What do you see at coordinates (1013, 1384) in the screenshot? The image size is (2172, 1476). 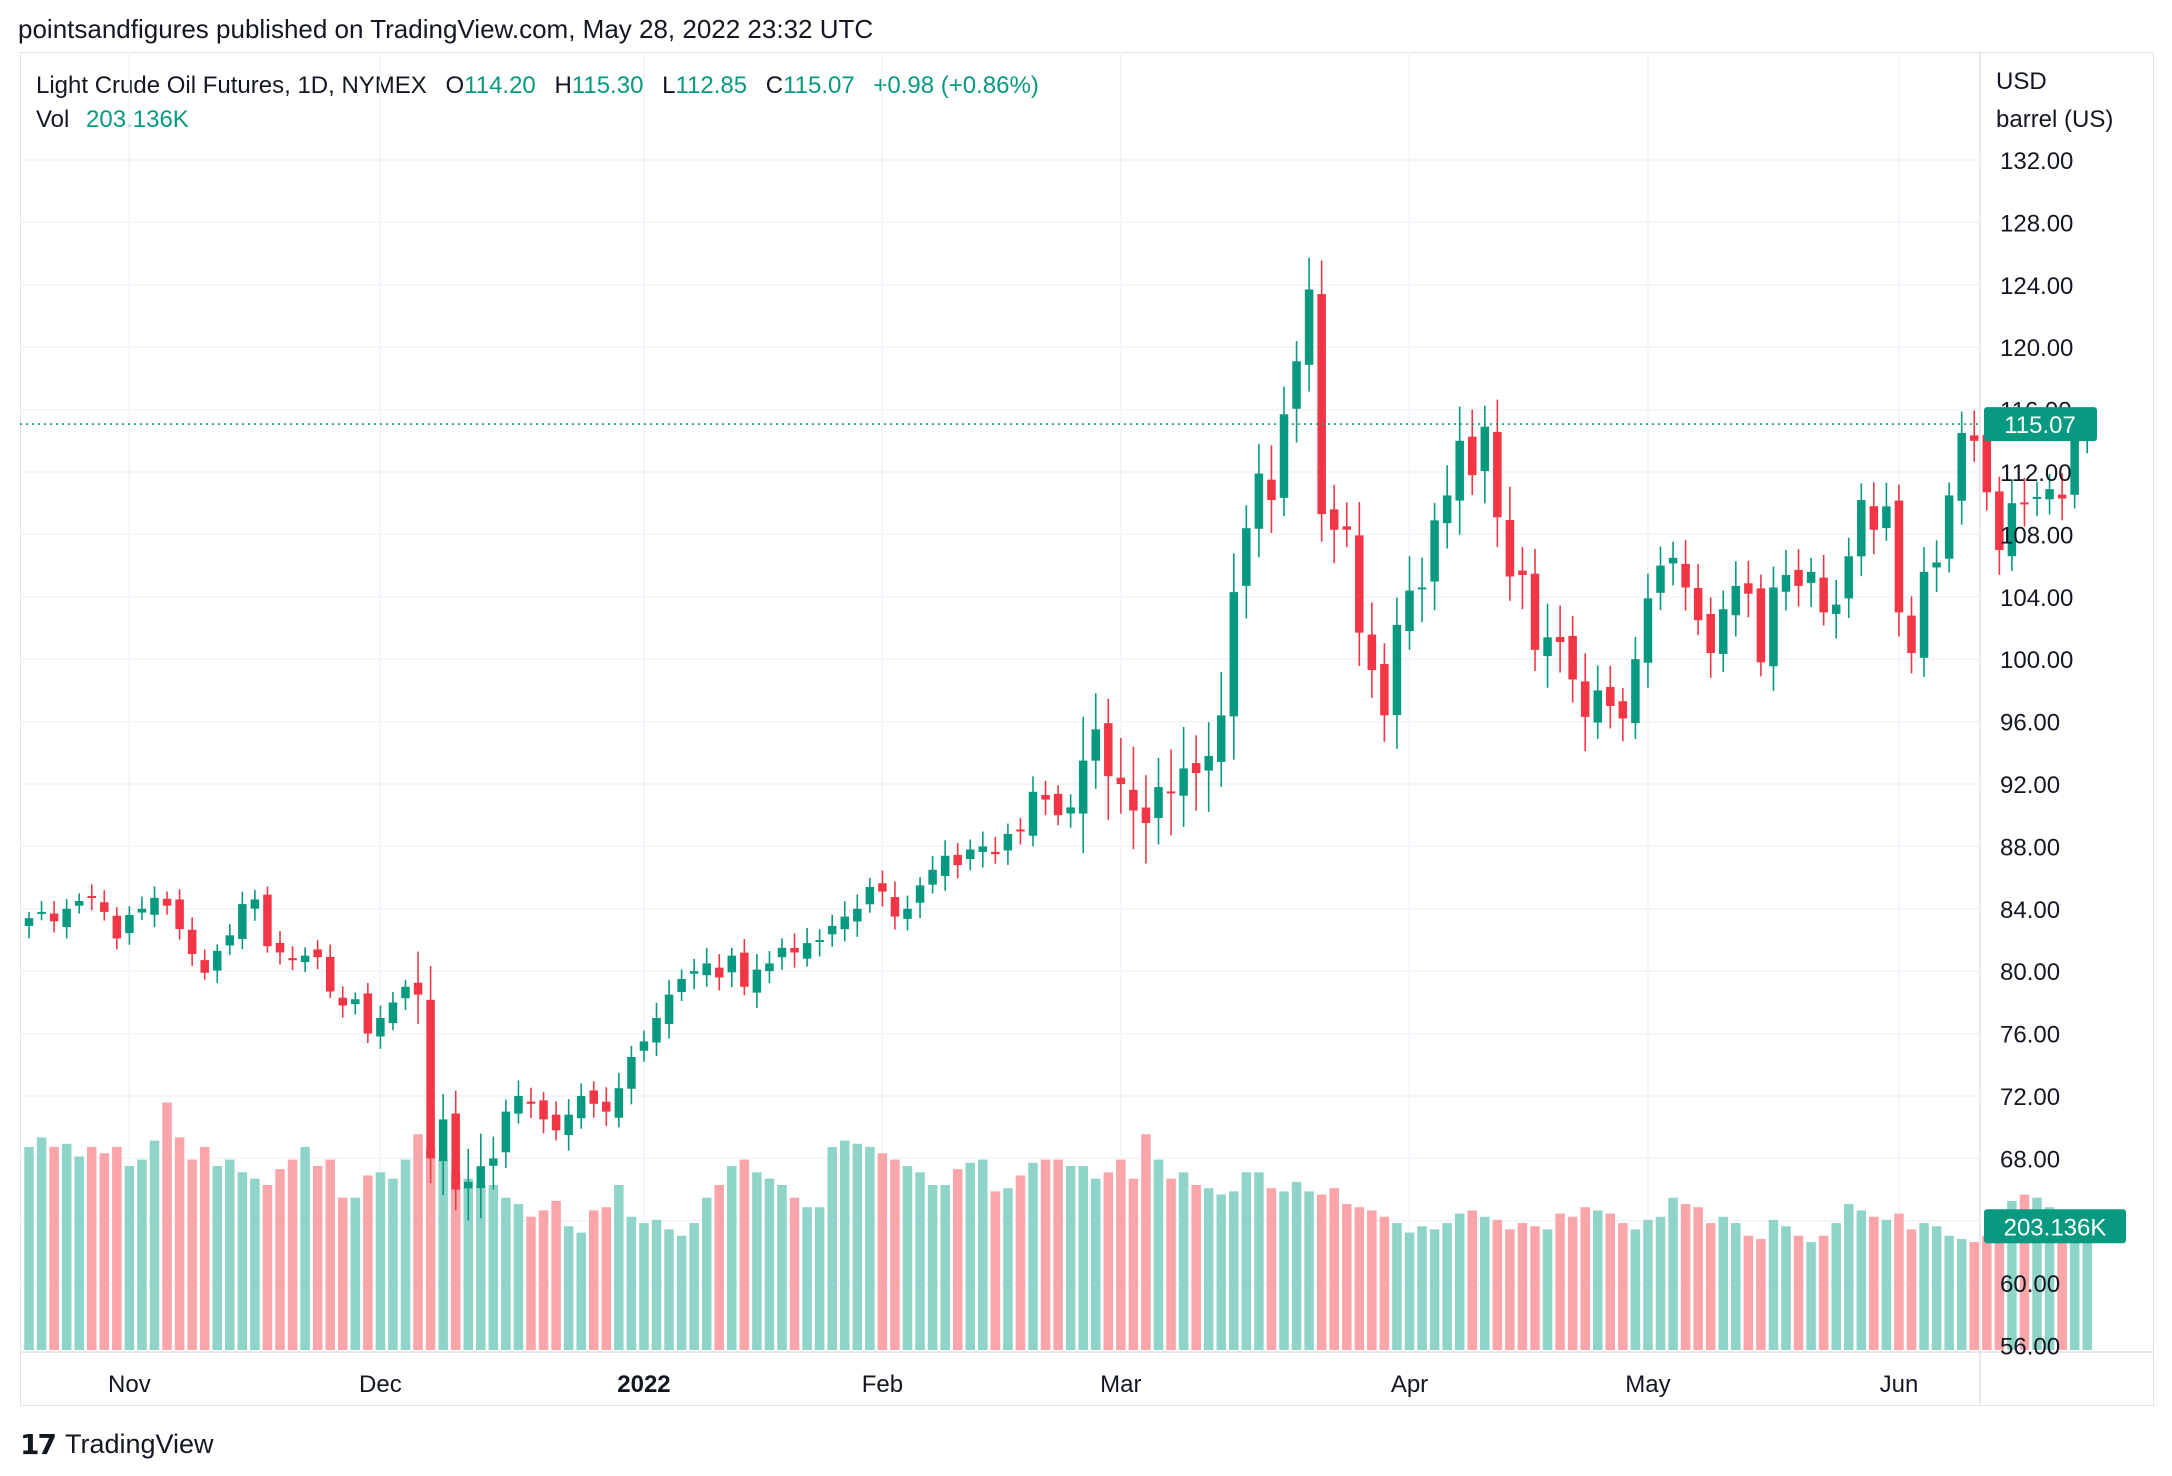 I see `time-axis: Nov Dec 2022 Feb Mar Apr May Jun` at bounding box center [1013, 1384].